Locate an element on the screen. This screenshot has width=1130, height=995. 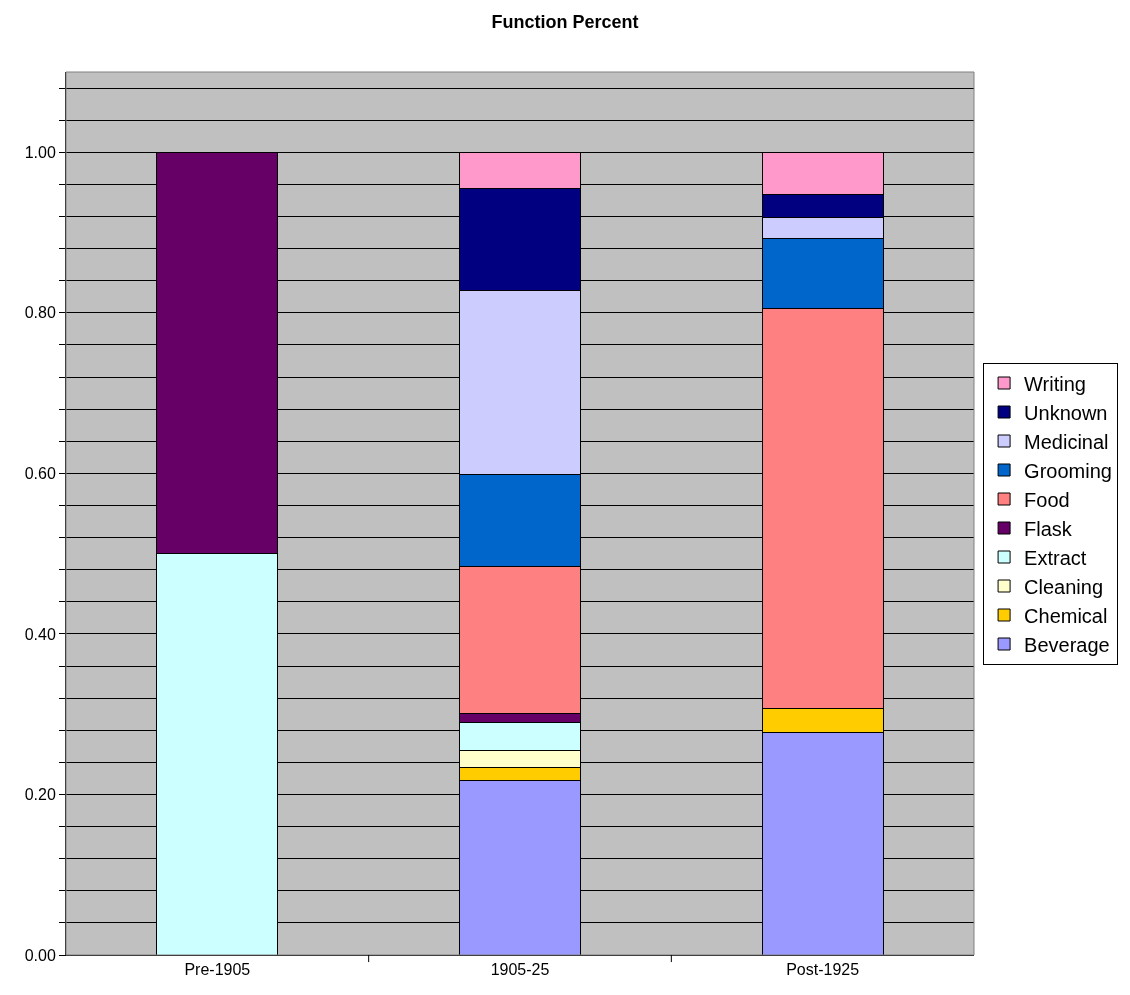
legend-label: Beverage is located at coordinates (1067, 644).